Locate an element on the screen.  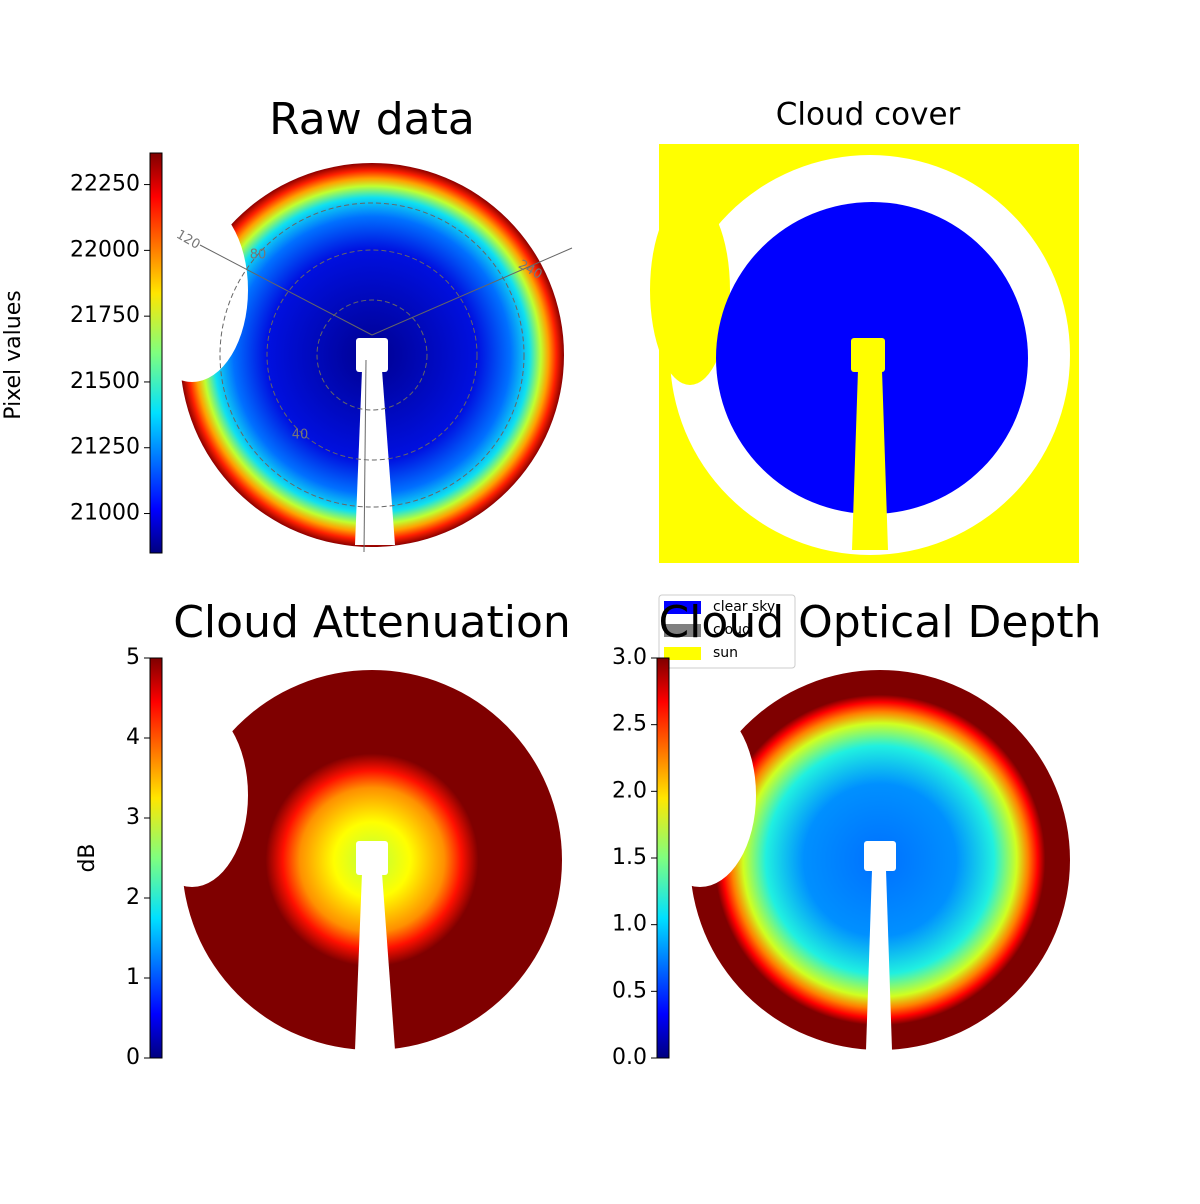
colorbar-tick-label: 22000 is located at coordinates (105, 249).